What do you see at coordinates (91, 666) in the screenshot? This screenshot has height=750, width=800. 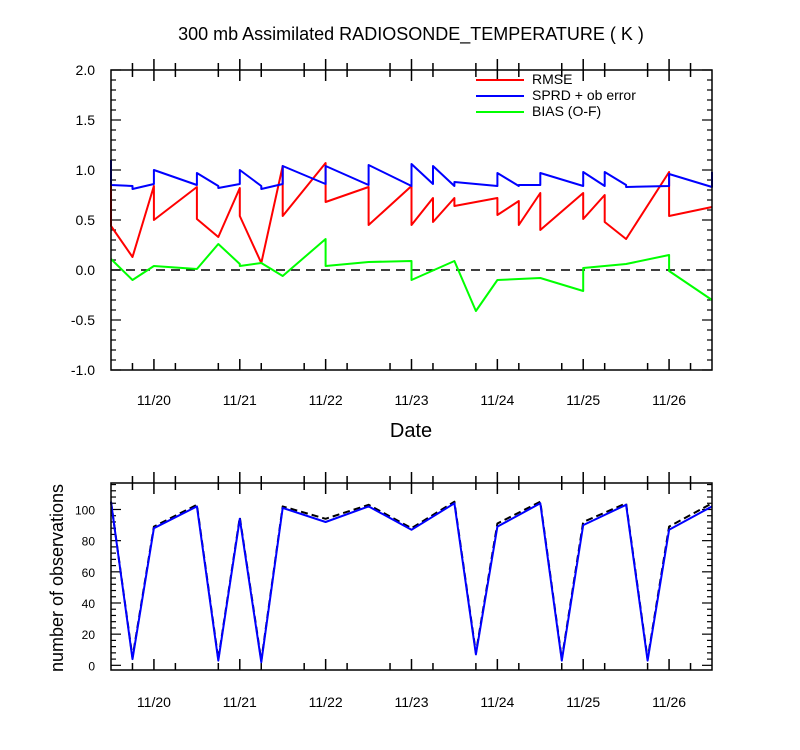 I see `y-tick-label: 0` at bounding box center [91, 666].